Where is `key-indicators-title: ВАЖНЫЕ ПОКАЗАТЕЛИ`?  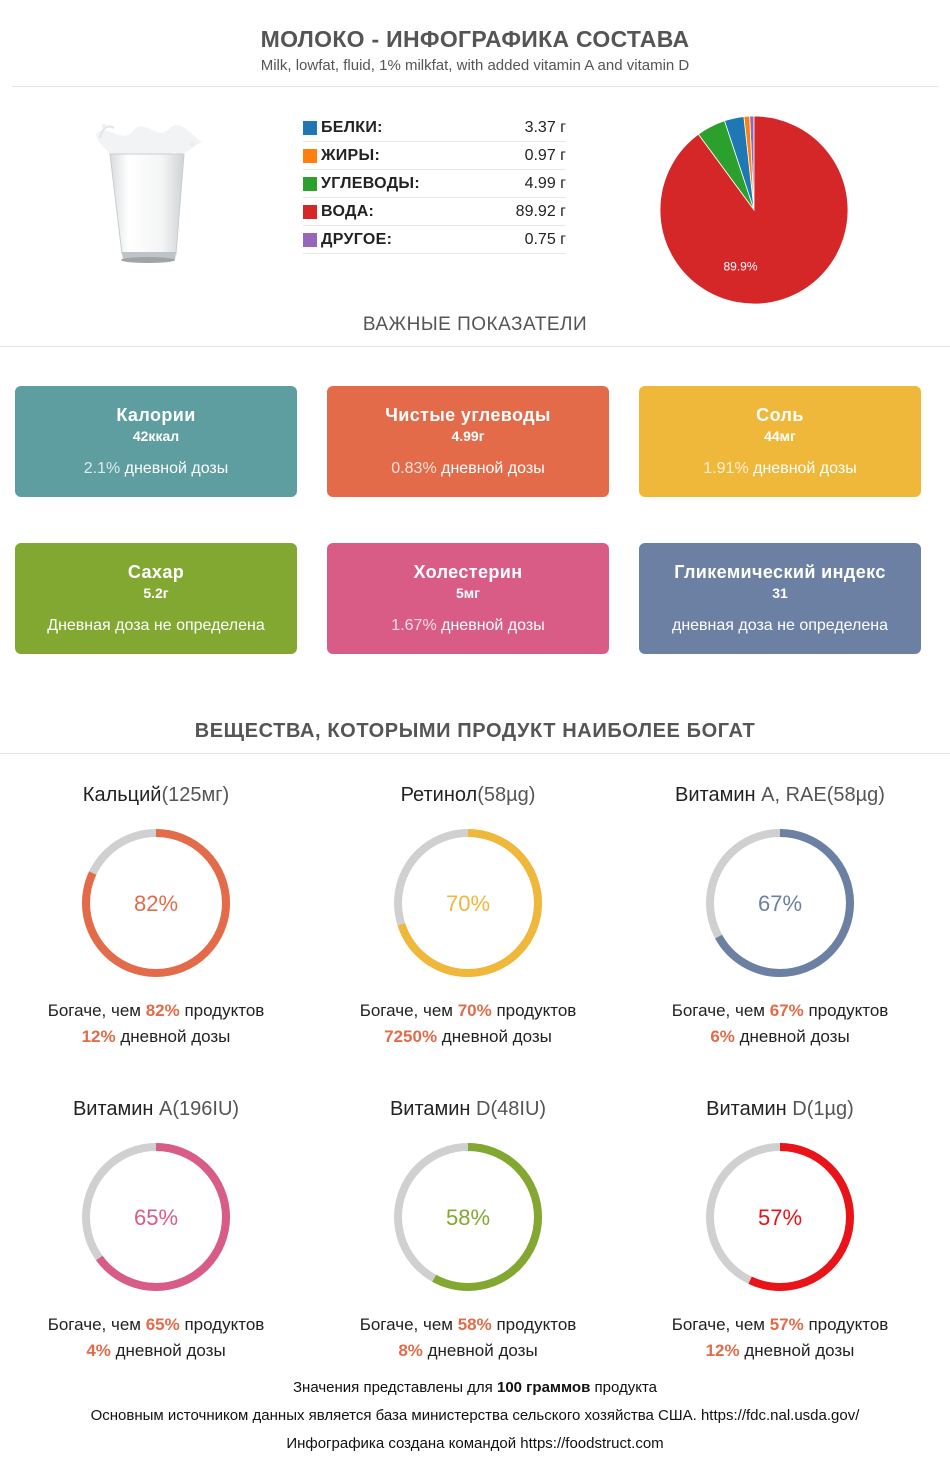 key-indicators-title: ВАЖНЫЕ ПОКАЗАТЕЛИ is located at coordinates (475, 324).